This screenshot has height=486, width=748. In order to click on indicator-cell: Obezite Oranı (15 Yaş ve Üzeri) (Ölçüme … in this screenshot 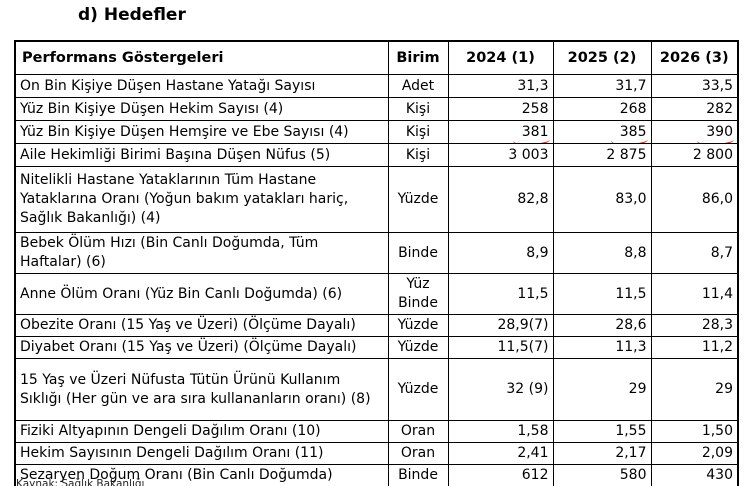, I will do `click(201, 325)`.